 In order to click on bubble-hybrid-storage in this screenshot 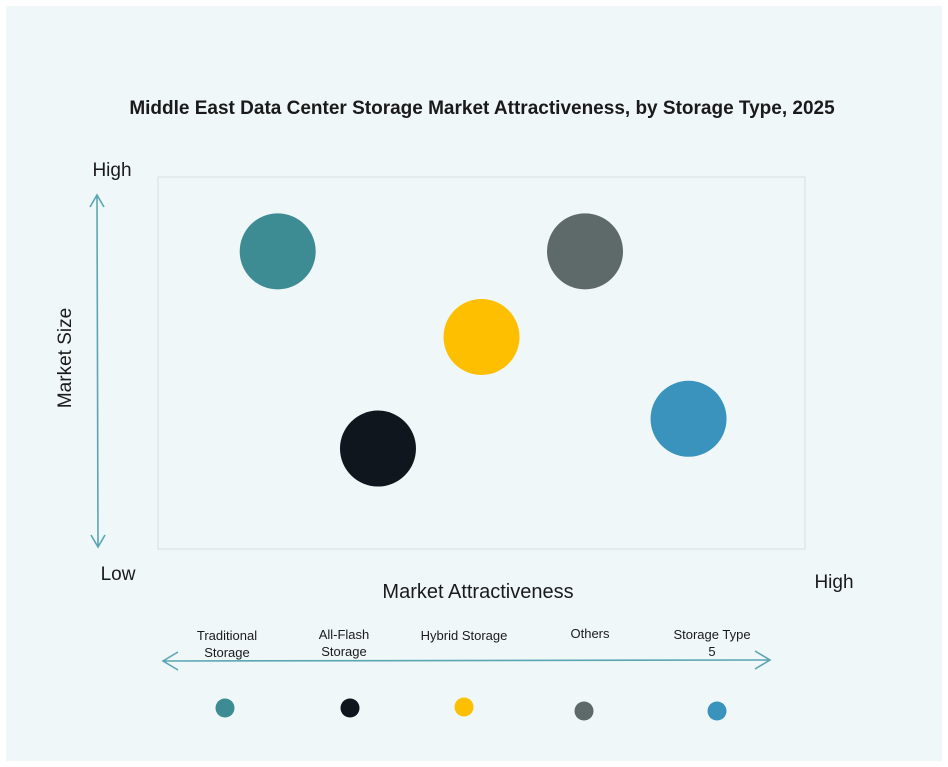, I will do `click(481, 336)`.